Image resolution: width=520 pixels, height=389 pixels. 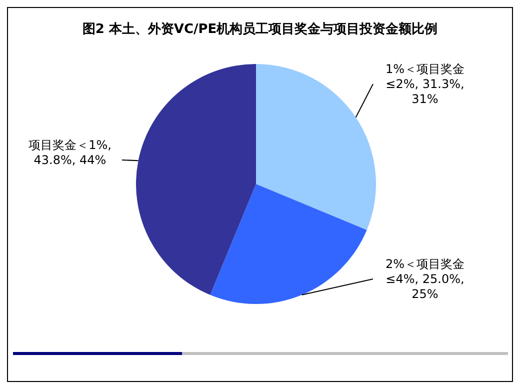 I want to click on slice-label: 2%＜项目奖金≤4%, 25.0%, 25%, so click(x=425, y=279).